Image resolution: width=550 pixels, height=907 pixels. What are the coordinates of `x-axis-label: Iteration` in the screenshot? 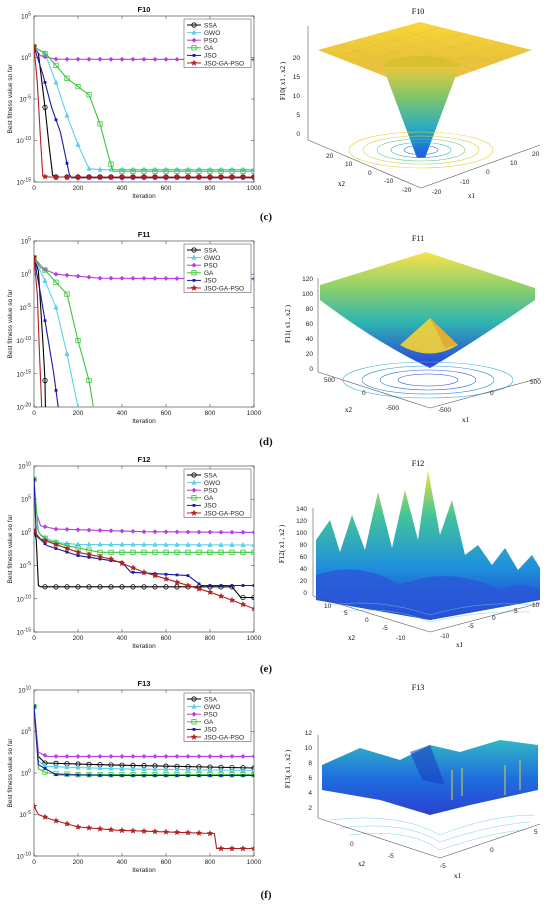 It's located at (144, 870).